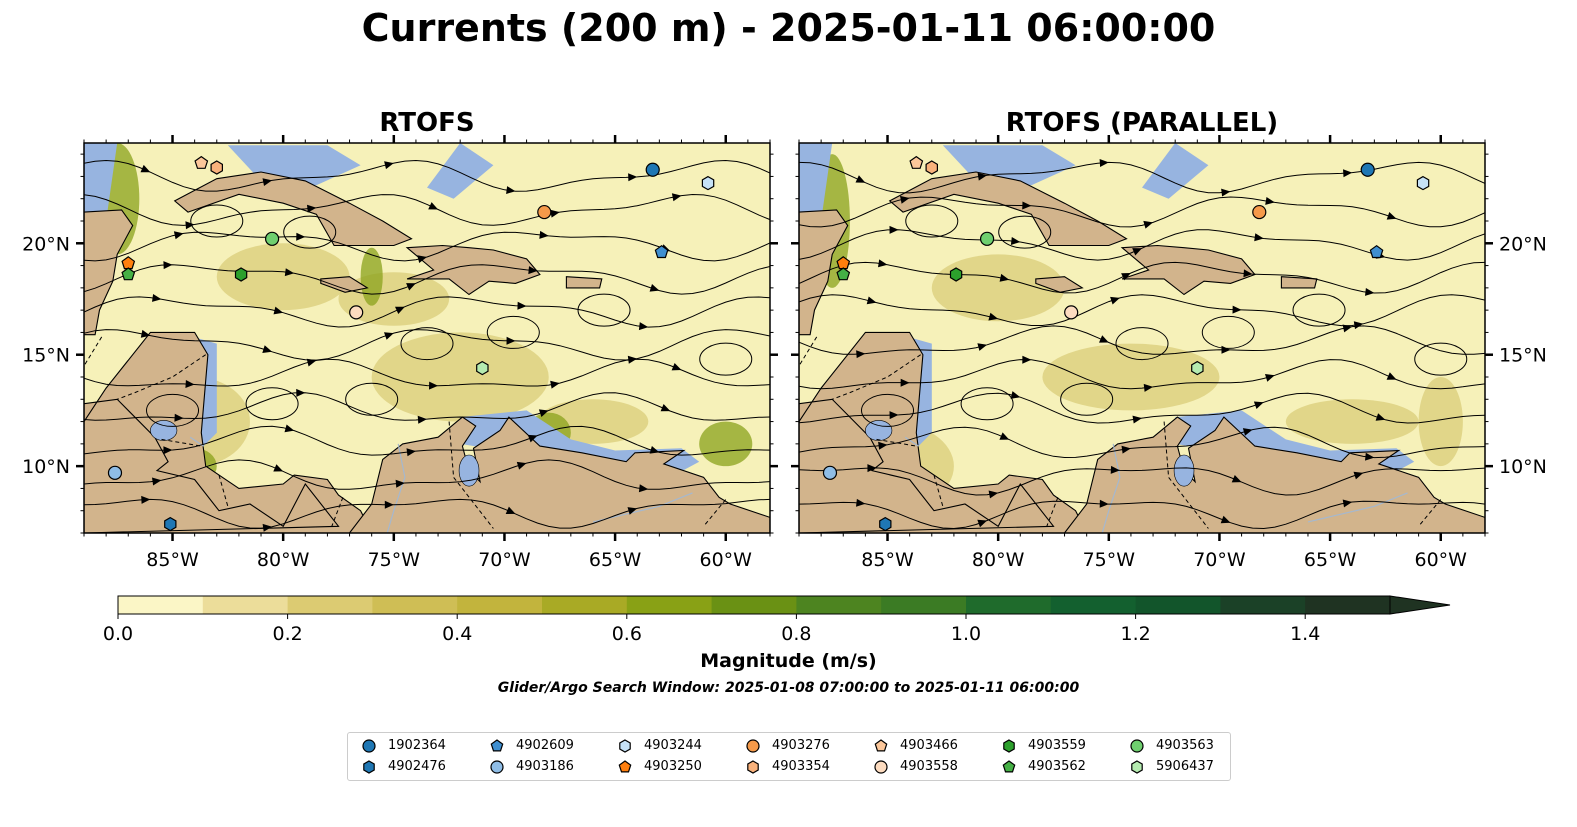 This screenshot has width=1577, height=827. I want to click on colorbar-label: Magnitude (m/s), so click(788, 661).